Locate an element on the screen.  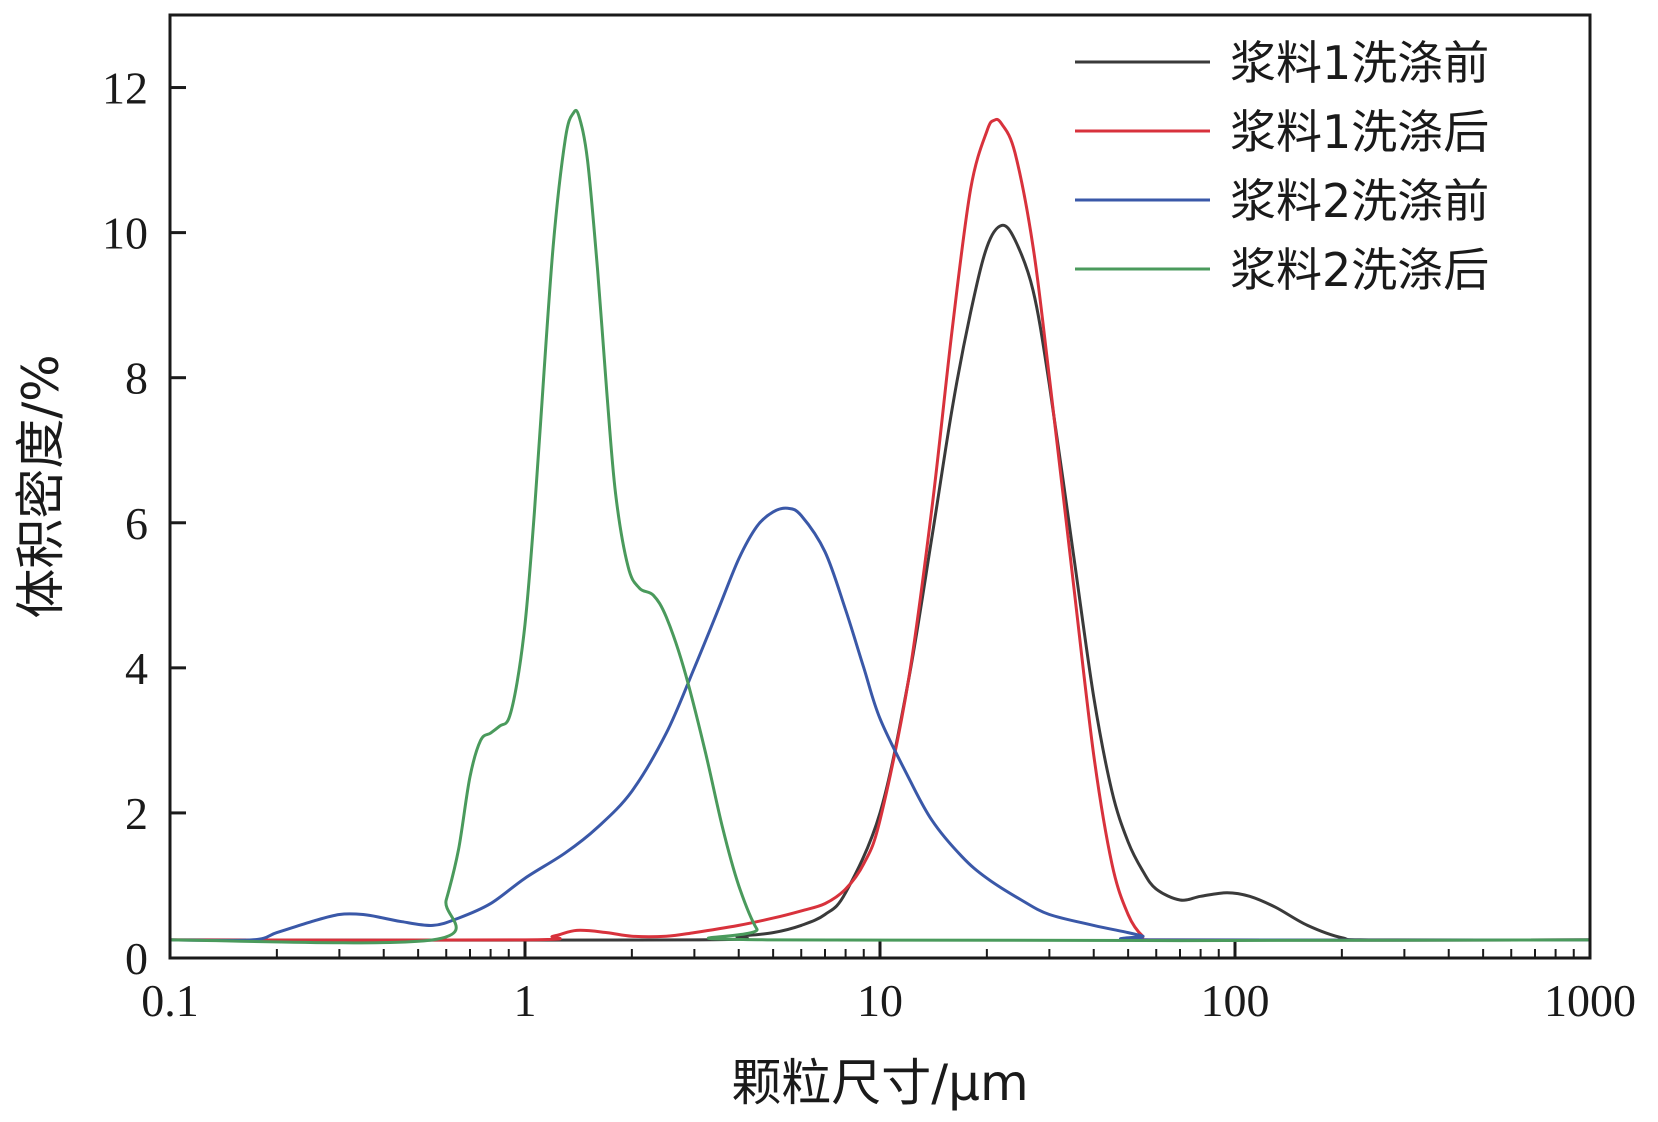
y-tick-label: 10 is located at coordinates (125, 233).